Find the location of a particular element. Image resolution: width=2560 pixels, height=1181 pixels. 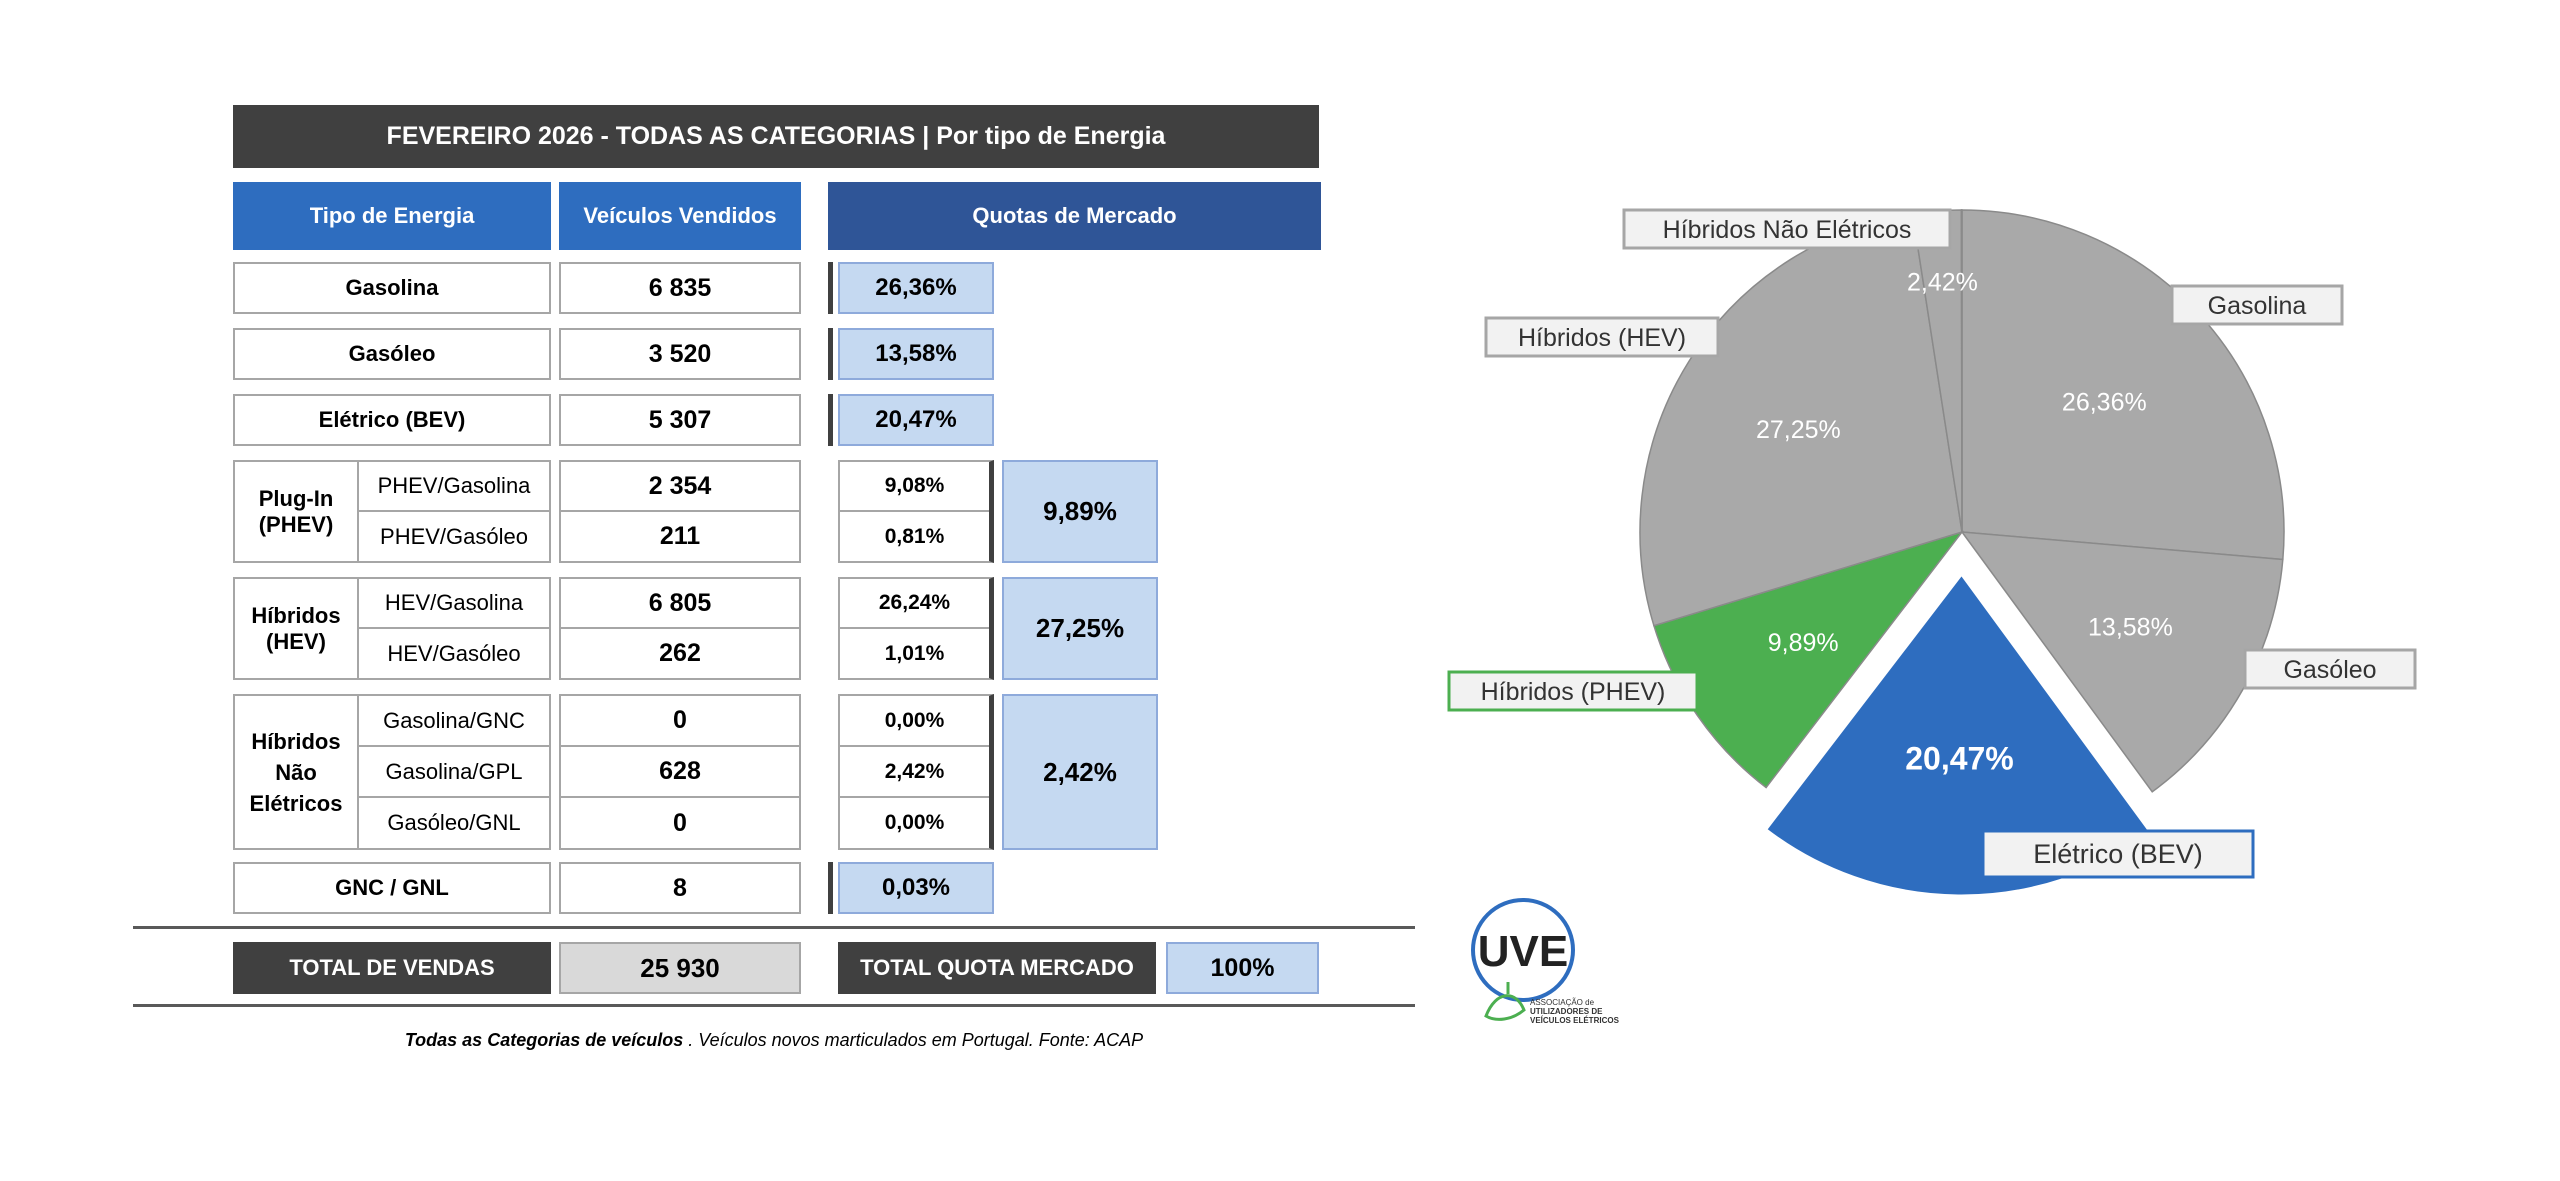

group-shares-phev: 9,08% 0,81% is located at coordinates (916, 511).